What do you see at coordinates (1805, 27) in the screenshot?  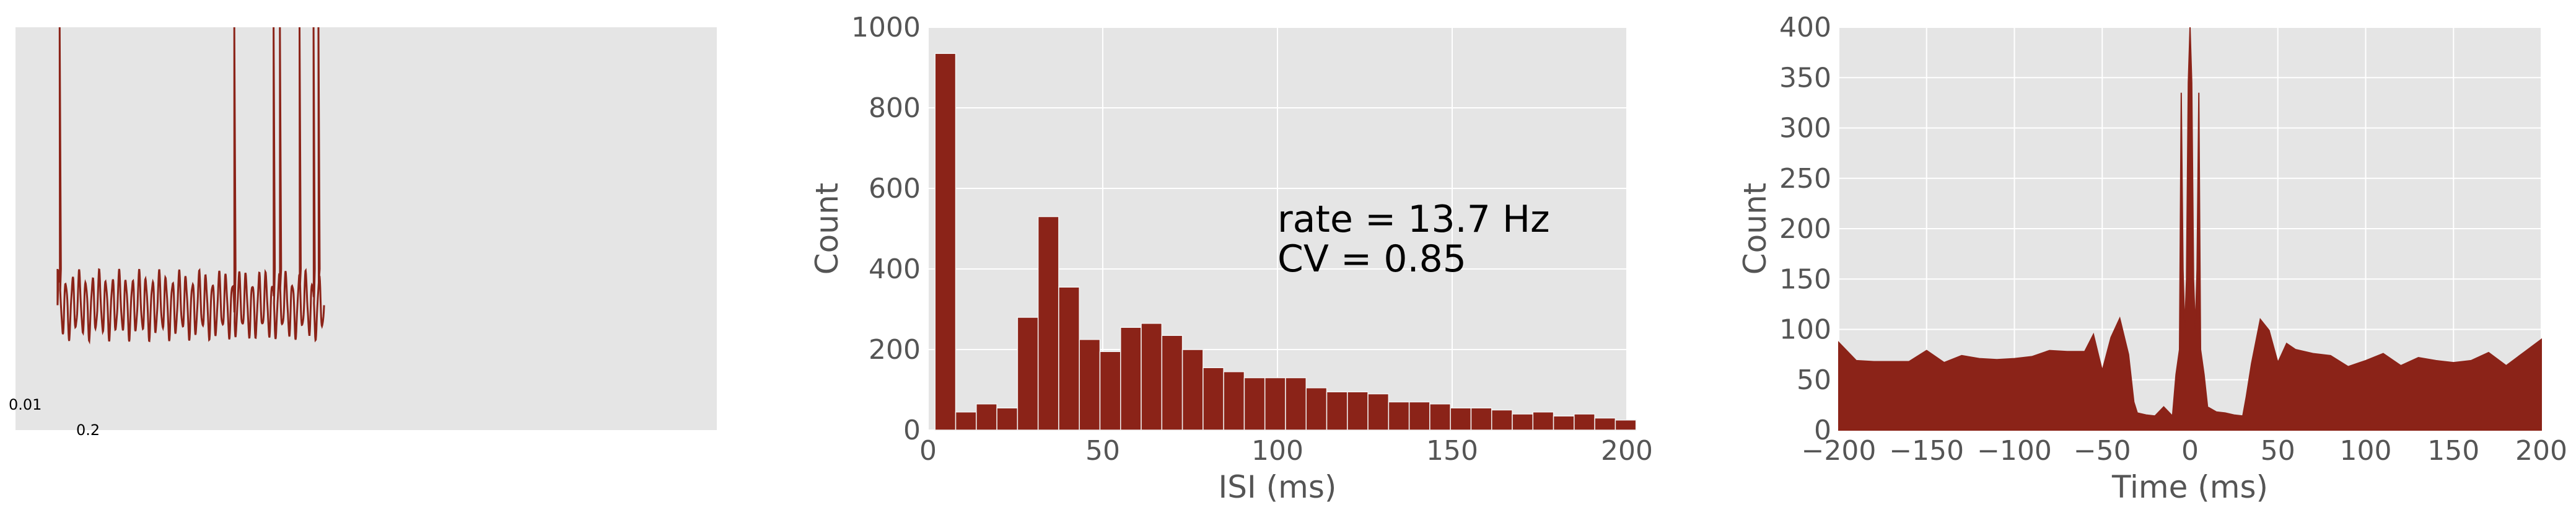 I see `correlogram-y-tick-label: 400` at bounding box center [1805, 27].